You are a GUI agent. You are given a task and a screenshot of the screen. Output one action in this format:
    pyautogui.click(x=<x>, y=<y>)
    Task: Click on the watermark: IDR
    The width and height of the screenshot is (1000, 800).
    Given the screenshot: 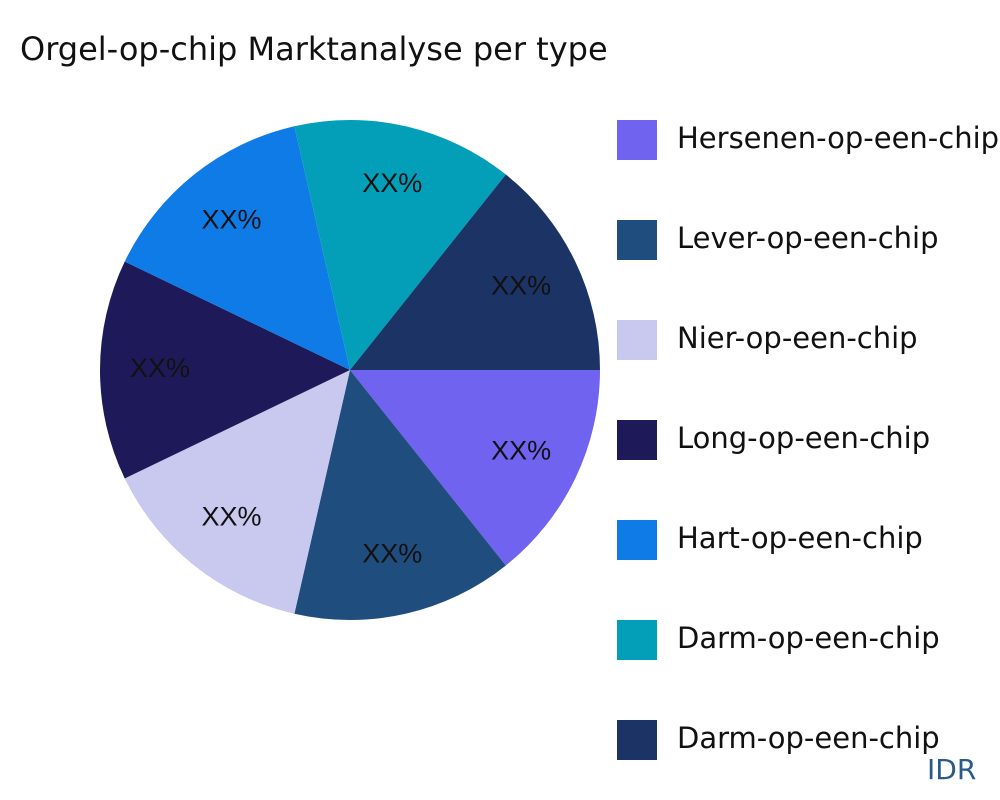 What is the action you would take?
    pyautogui.click(x=951, y=769)
    